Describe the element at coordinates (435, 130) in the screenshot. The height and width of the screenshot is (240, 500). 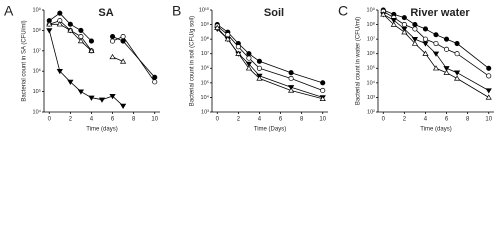
I see `x-axis-label: Time (days)` at that location.